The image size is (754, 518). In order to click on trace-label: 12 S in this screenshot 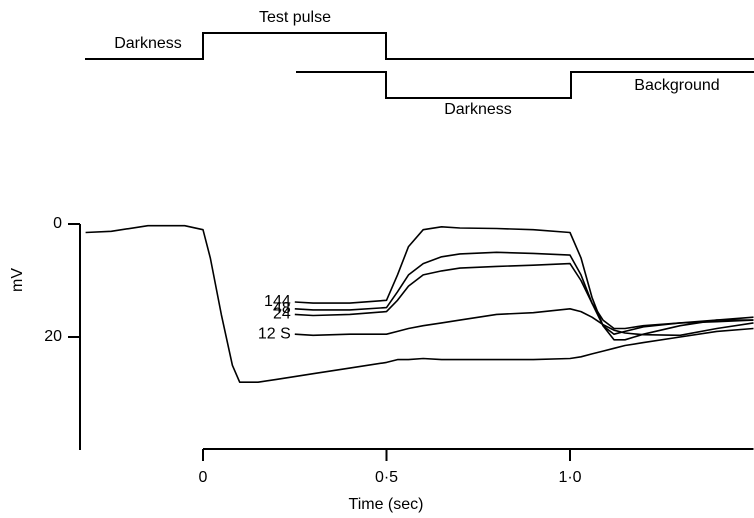, I will do `click(274, 333)`.